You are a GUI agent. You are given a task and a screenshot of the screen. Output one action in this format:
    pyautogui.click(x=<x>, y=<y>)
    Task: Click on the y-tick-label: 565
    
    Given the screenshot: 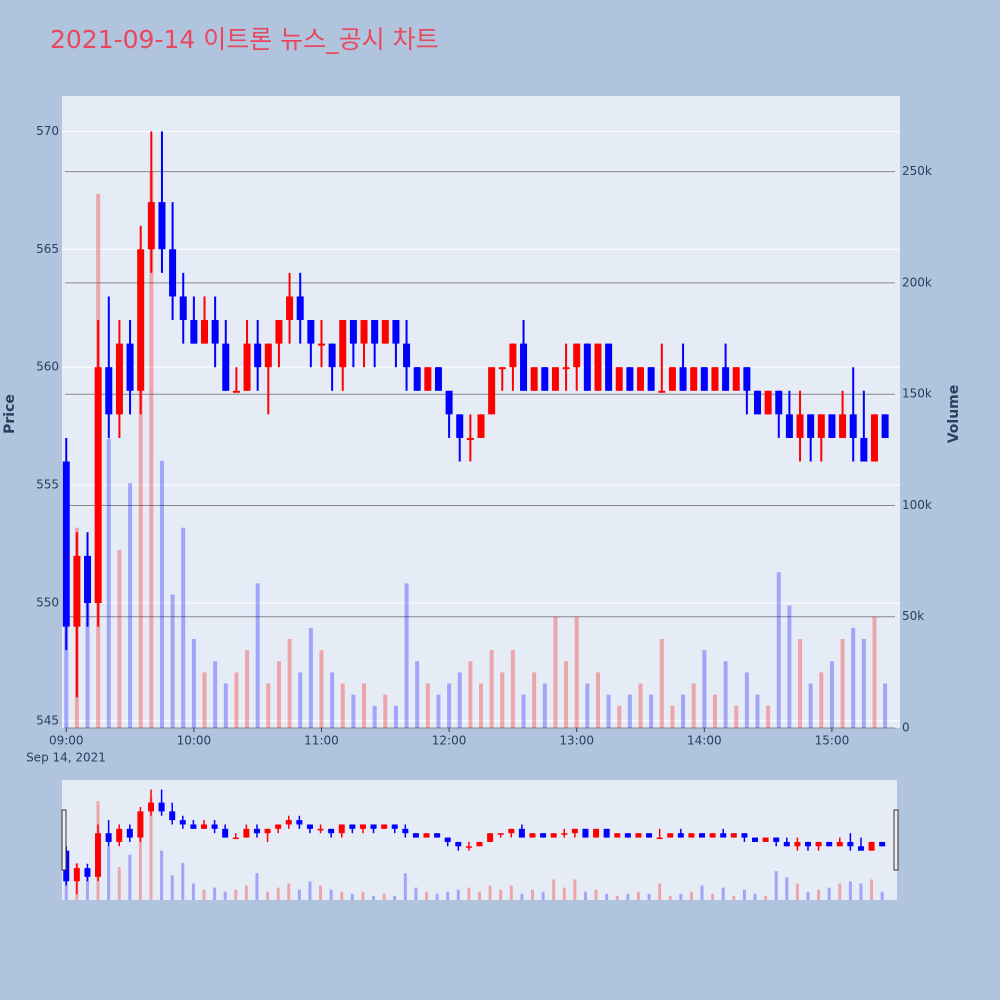 What is the action you would take?
    pyautogui.click(x=47, y=249)
    